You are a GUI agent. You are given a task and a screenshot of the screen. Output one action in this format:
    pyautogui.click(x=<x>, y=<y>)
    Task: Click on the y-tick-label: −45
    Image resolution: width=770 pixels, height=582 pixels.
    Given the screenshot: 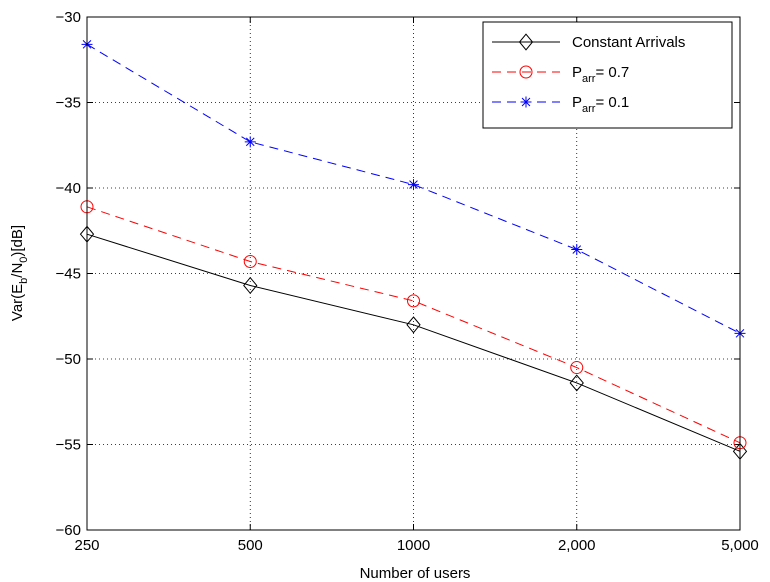 What is the action you would take?
    pyautogui.click(x=68, y=274)
    